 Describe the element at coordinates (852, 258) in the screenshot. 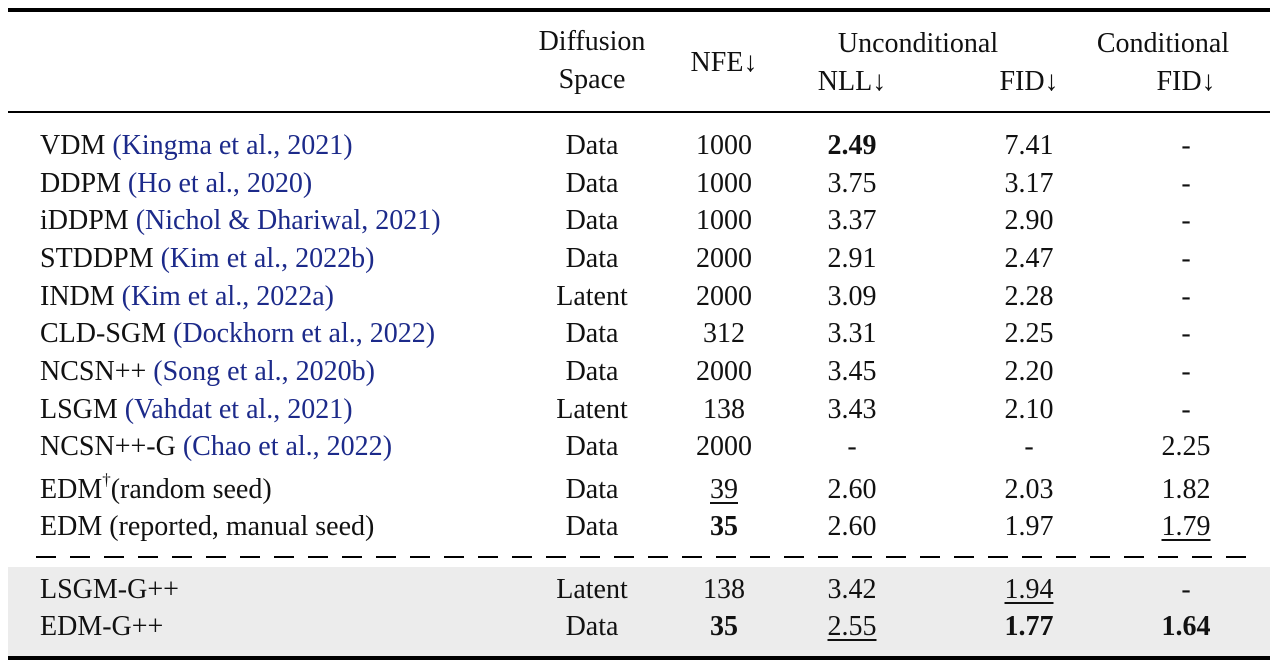

I see `table-cell-nll: 2.91` at that location.